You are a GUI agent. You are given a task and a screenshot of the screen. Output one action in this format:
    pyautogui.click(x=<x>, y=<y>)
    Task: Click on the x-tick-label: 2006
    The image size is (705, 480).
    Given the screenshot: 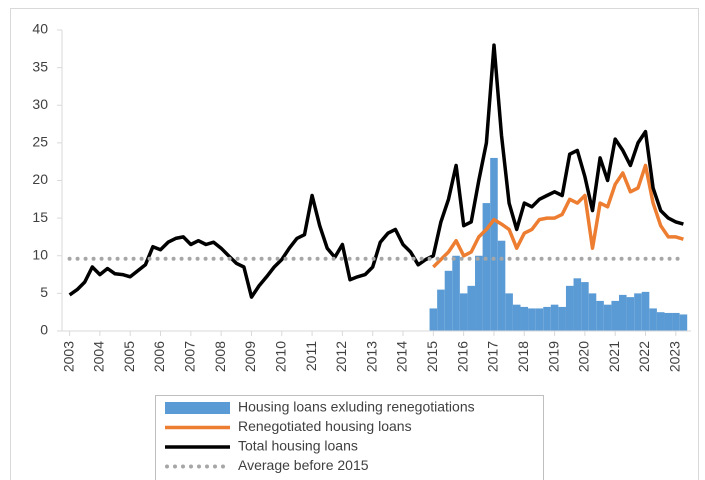 What is the action you would take?
    pyautogui.click(x=159, y=356)
    